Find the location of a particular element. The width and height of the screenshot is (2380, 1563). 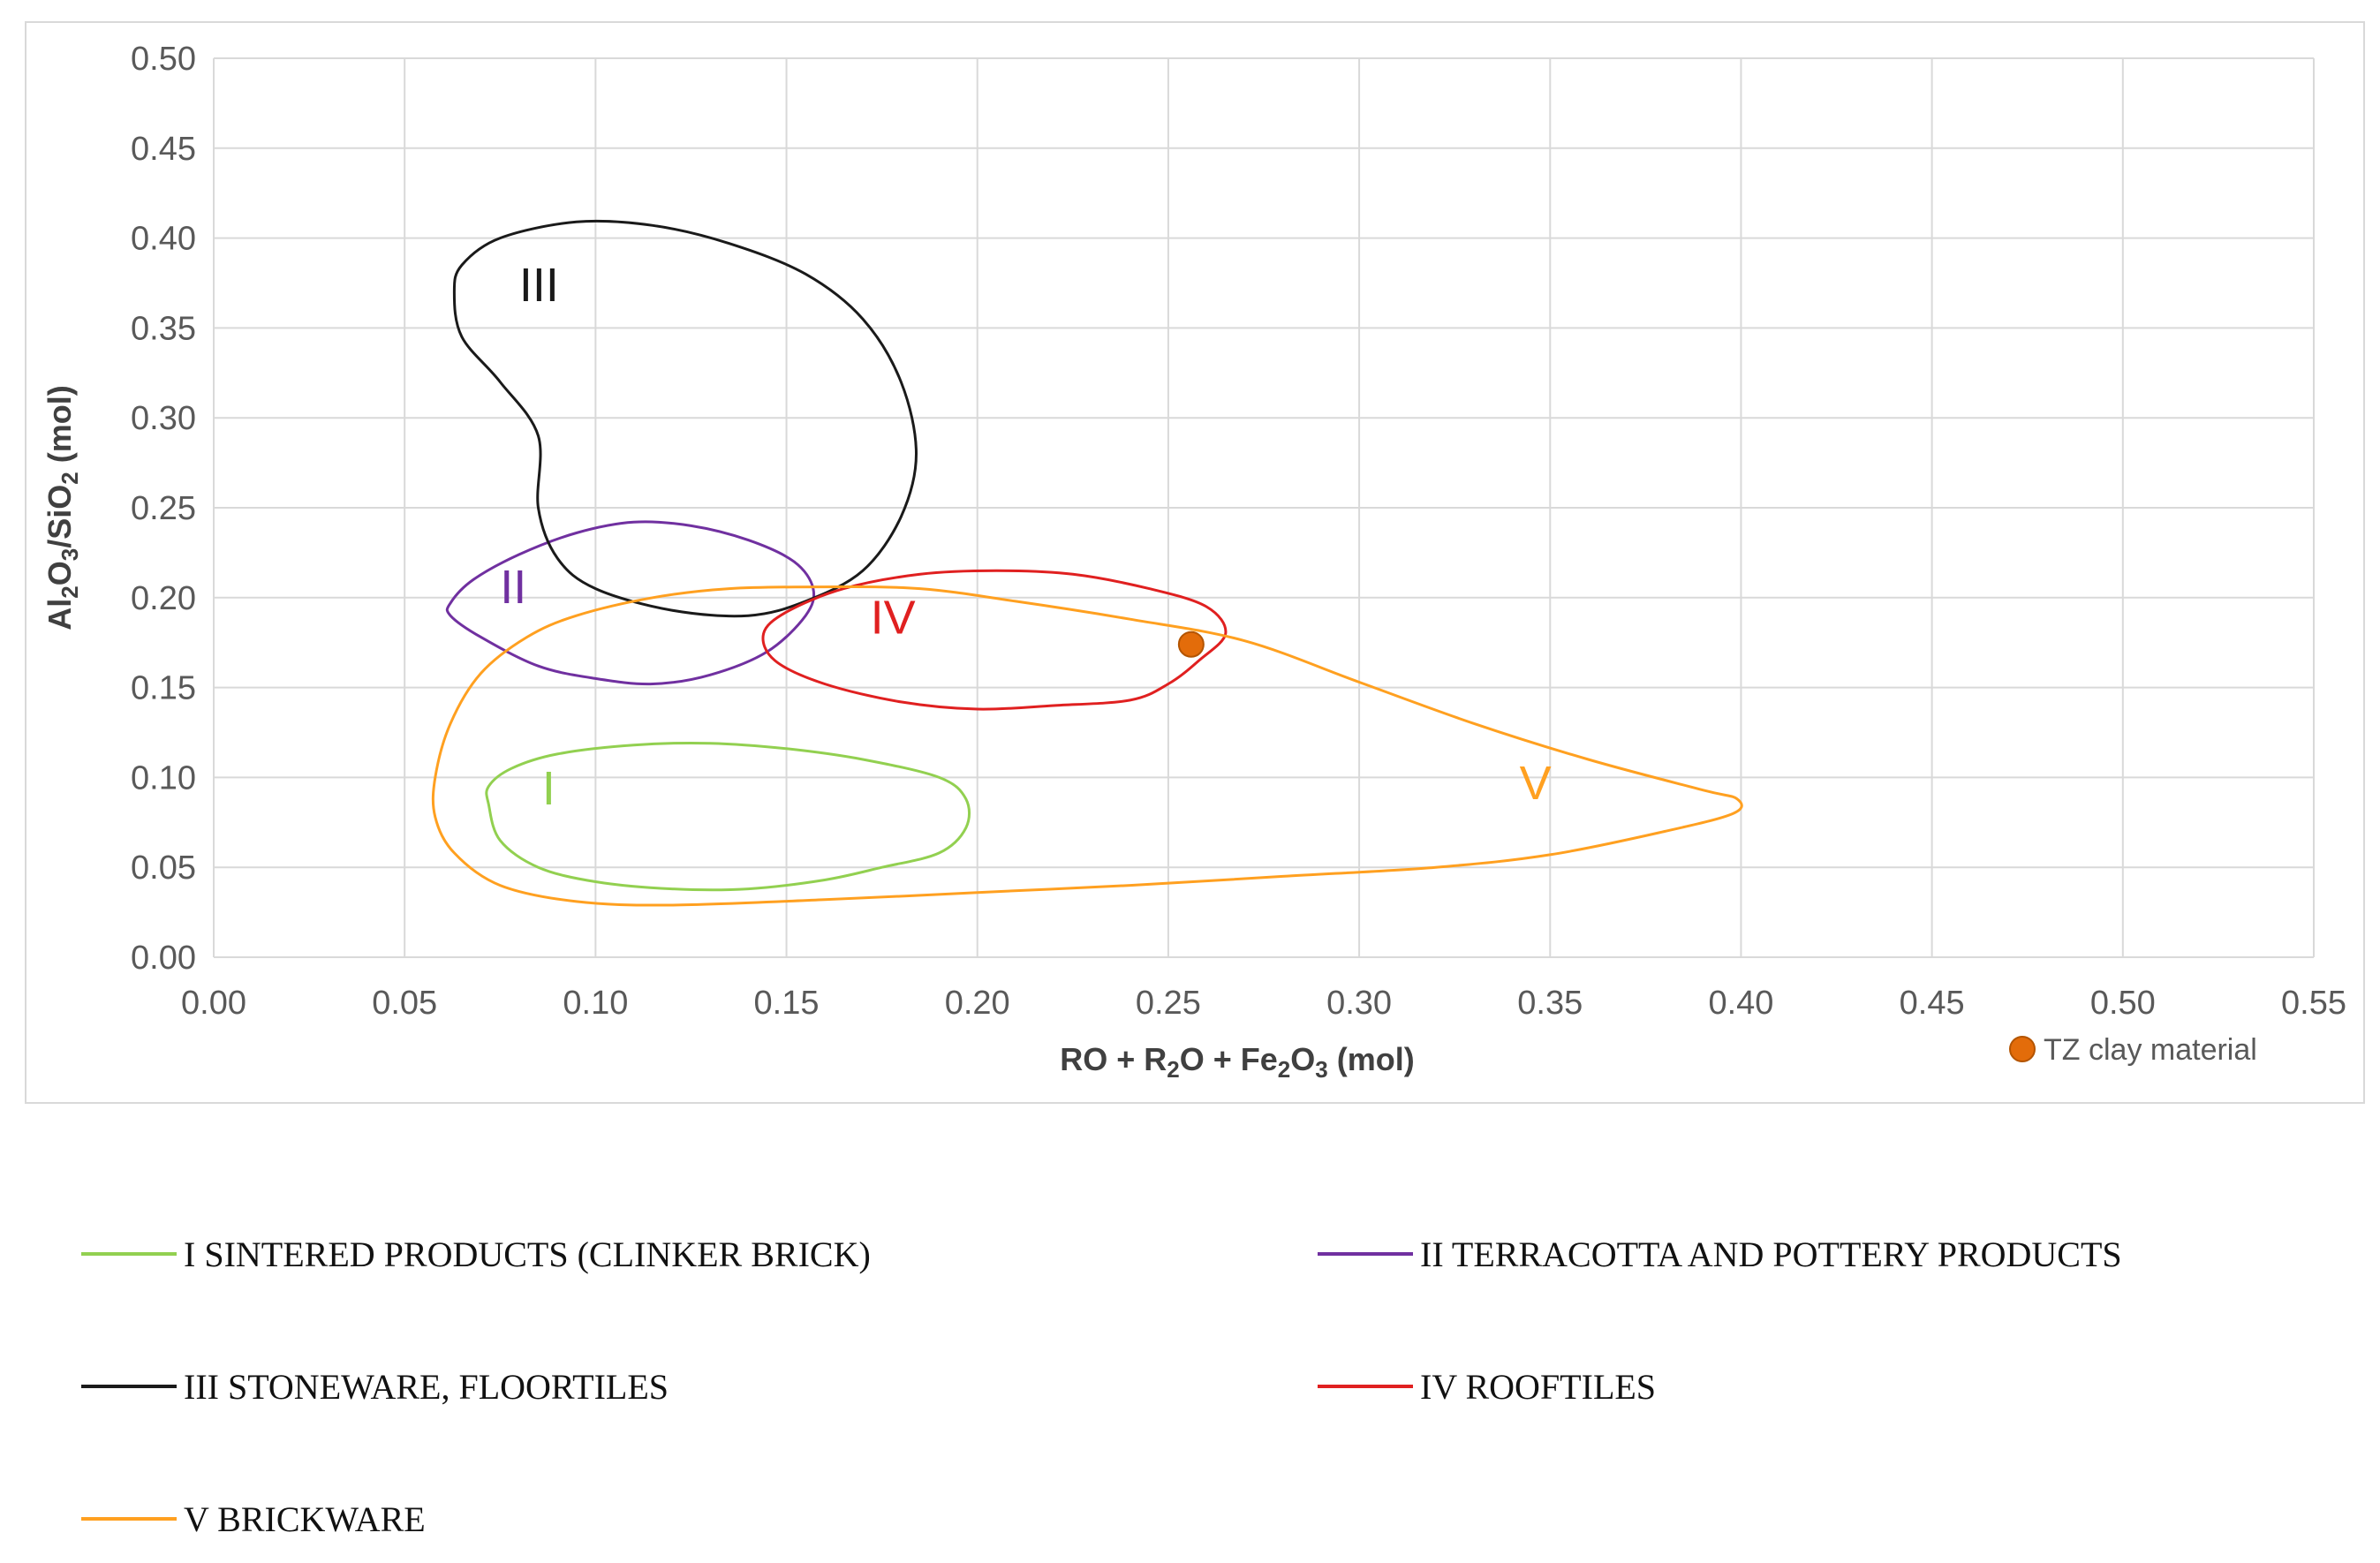

x-tick-label: 0.10 is located at coordinates (595, 1003).